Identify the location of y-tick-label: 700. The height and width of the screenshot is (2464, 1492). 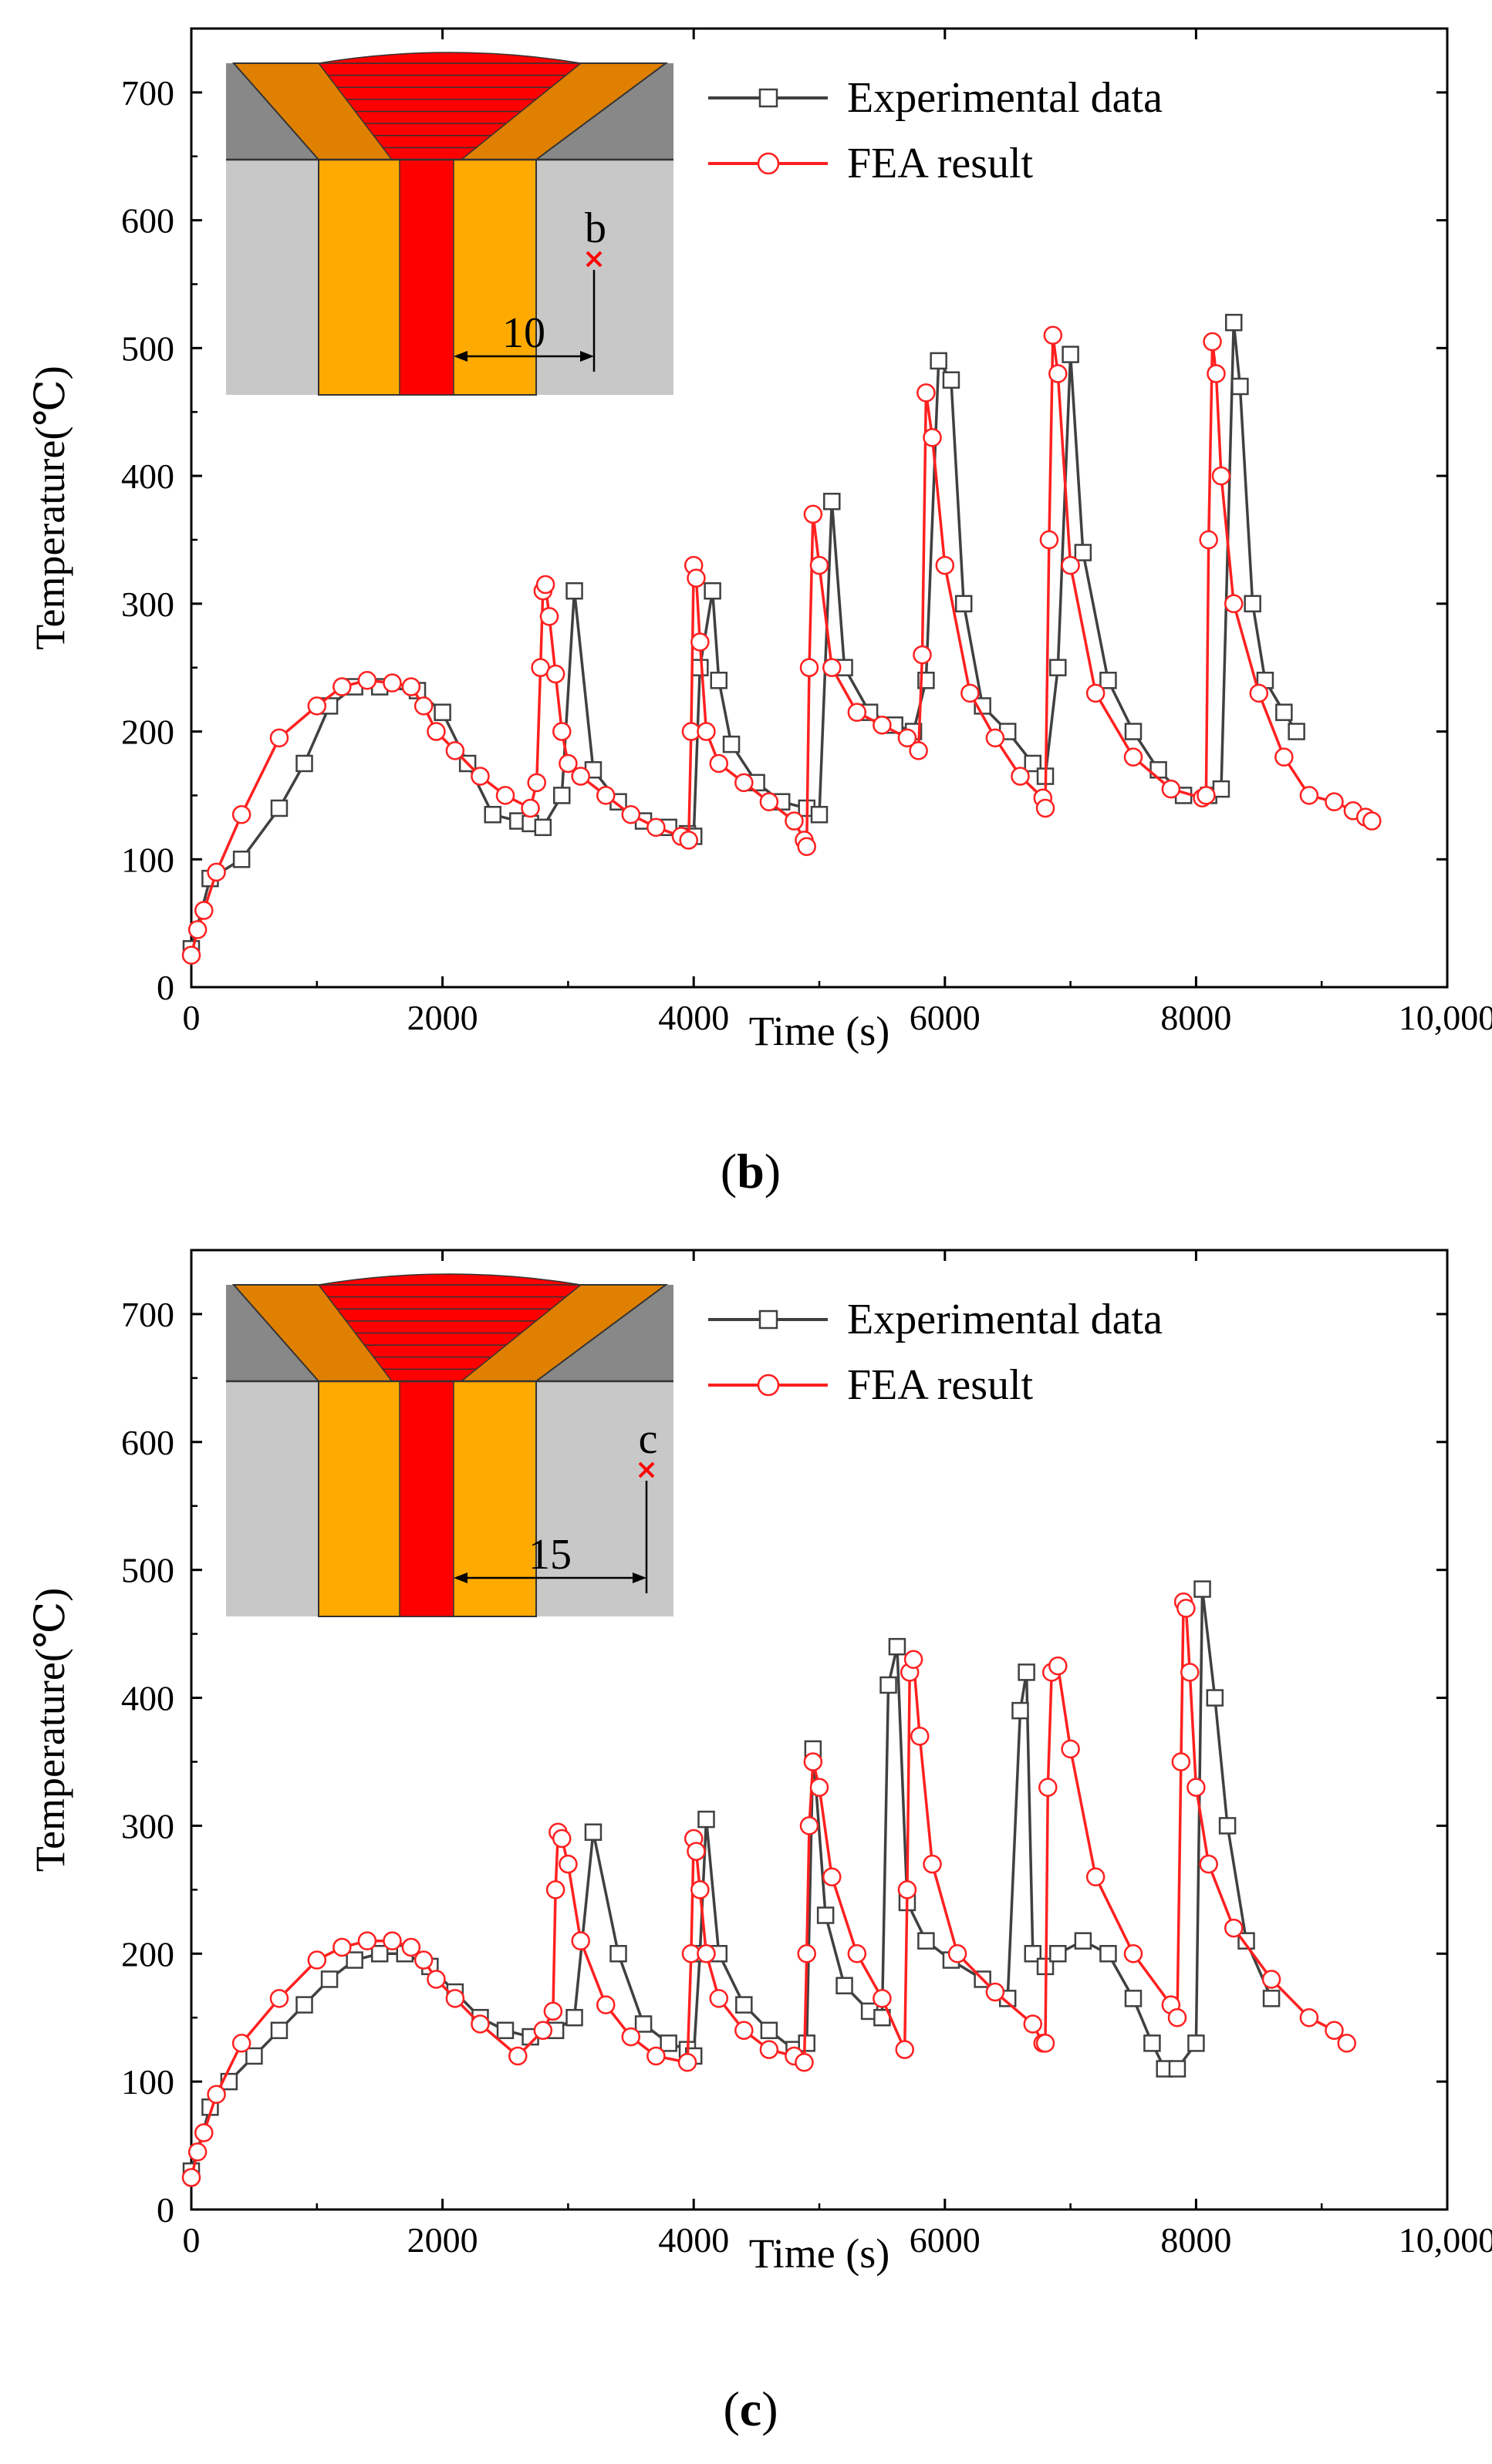
(148, 93).